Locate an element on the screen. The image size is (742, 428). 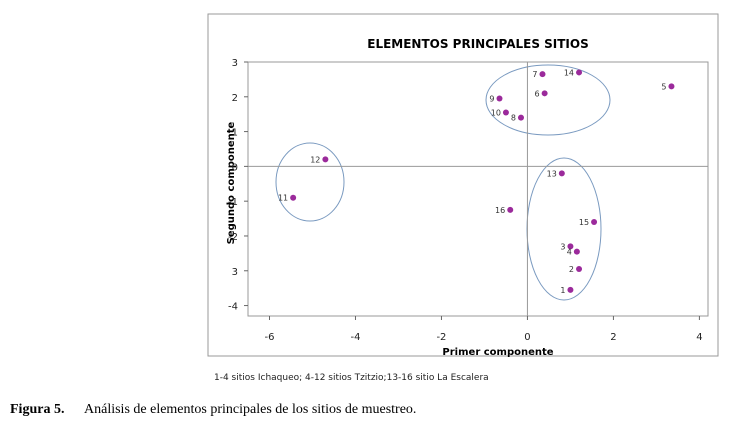
x-tick-label: 2 is located at coordinates (613, 337).